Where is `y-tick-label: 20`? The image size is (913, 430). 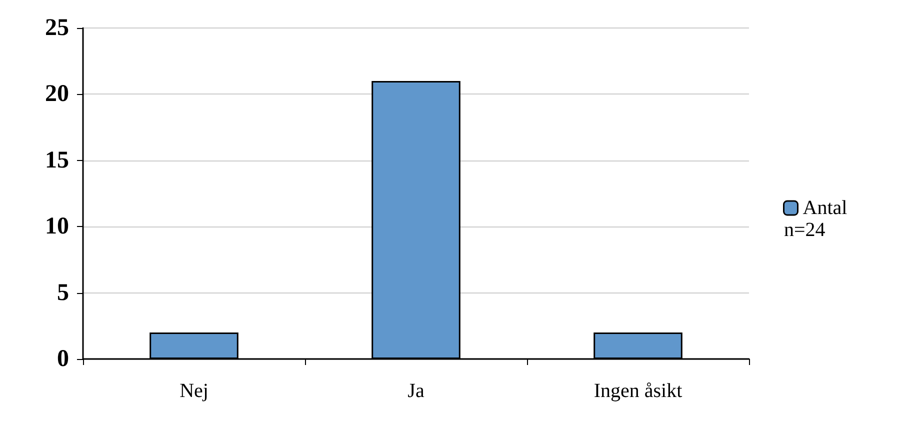 y-tick-label: 20 is located at coordinates (57, 94).